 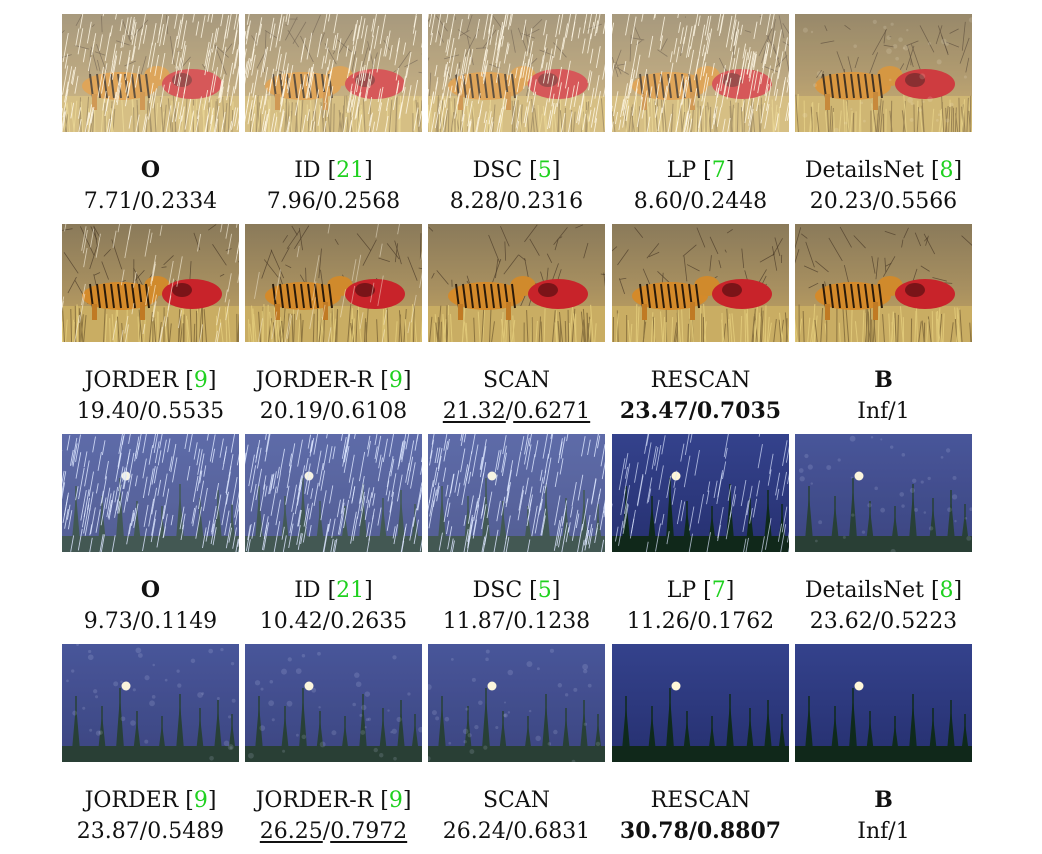 What do you see at coordinates (517, 816) in the screenshot?
I see `caption-r4-c3: SCAN 26.24/0.6831` at bounding box center [517, 816].